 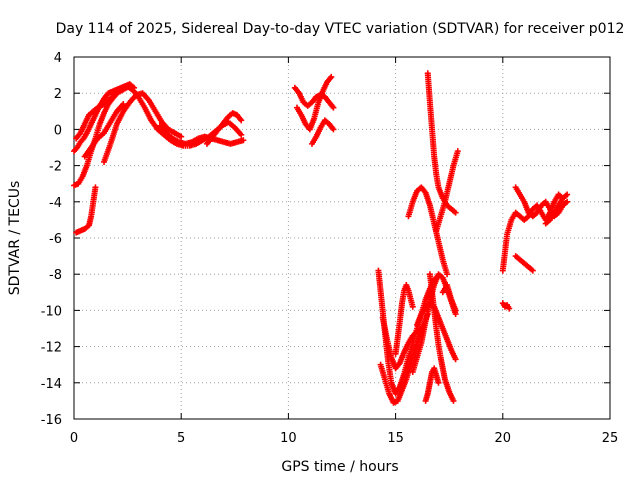 What do you see at coordinates (610, 438) in the screenshot?
I see `x-tick-label: 25` at bounding box center [610, 438].